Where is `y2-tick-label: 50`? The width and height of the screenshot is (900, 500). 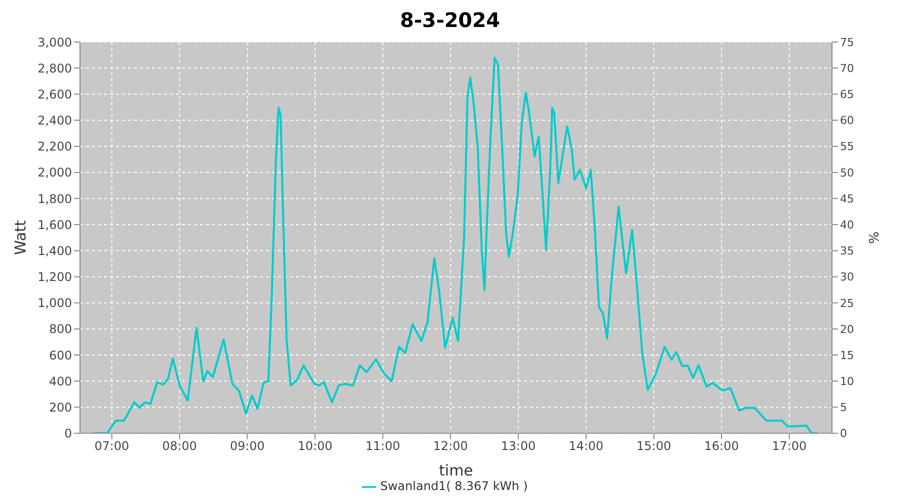 y2-tick-label: 50 is located at coordinates (847, 173).